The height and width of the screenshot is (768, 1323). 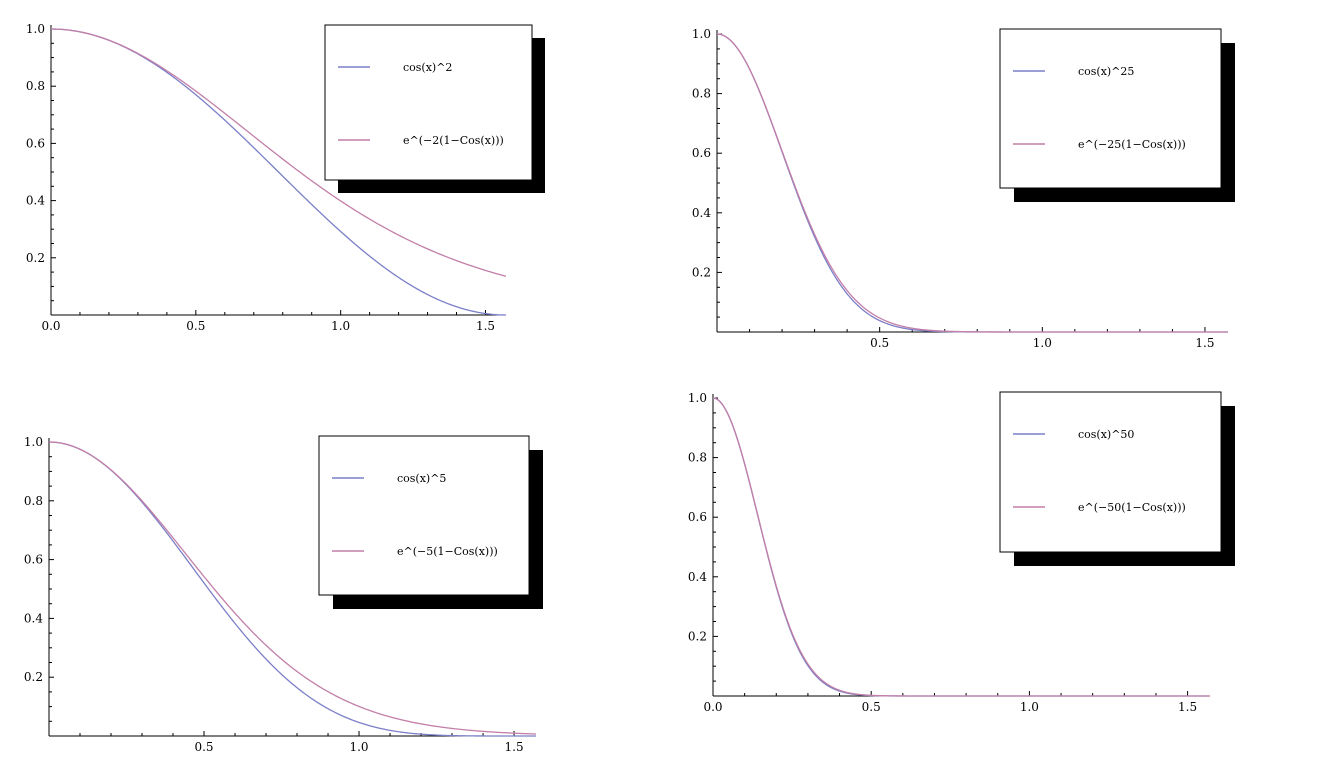 I want to click on legend-label: e^(−50(1−Cos(x))), so click(x=1132, y=507).